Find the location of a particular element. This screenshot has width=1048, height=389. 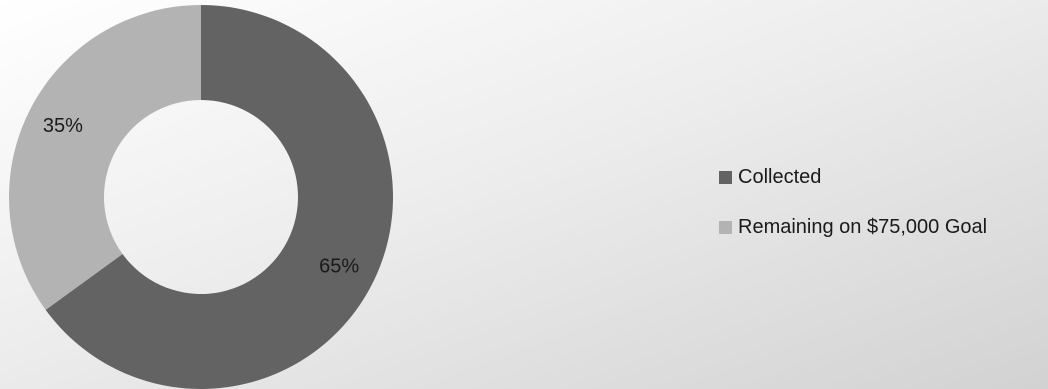

slice-remaining is located at coordinates (105, 157).